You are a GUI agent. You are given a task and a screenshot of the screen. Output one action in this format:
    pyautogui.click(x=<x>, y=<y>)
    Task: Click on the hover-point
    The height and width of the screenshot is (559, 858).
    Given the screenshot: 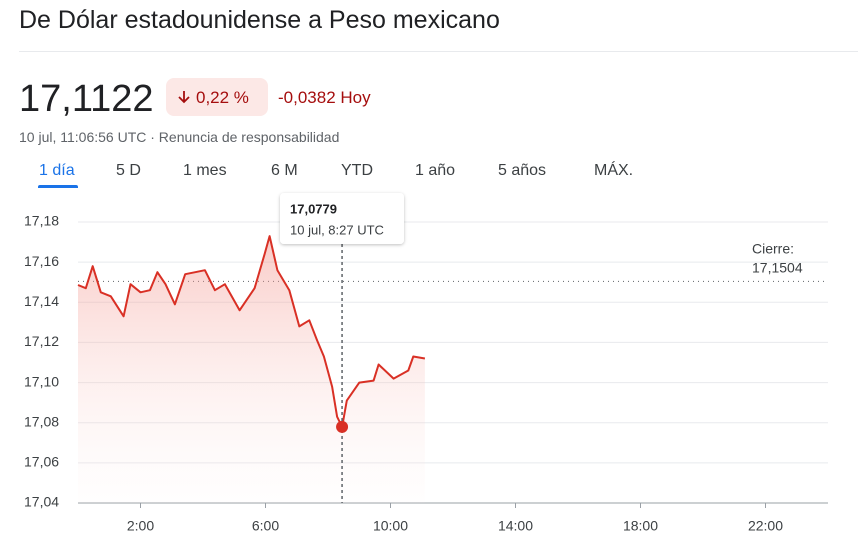 What is the action you would take?
    pyautogui.click(x=342, y=426)
    